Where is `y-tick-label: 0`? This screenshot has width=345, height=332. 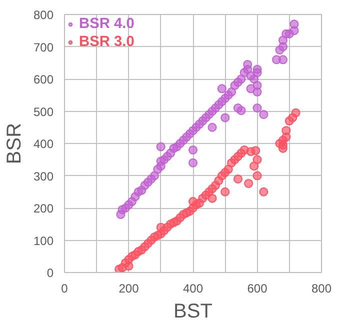 y-tick-label: 0 is located at coordinates (50, 273).